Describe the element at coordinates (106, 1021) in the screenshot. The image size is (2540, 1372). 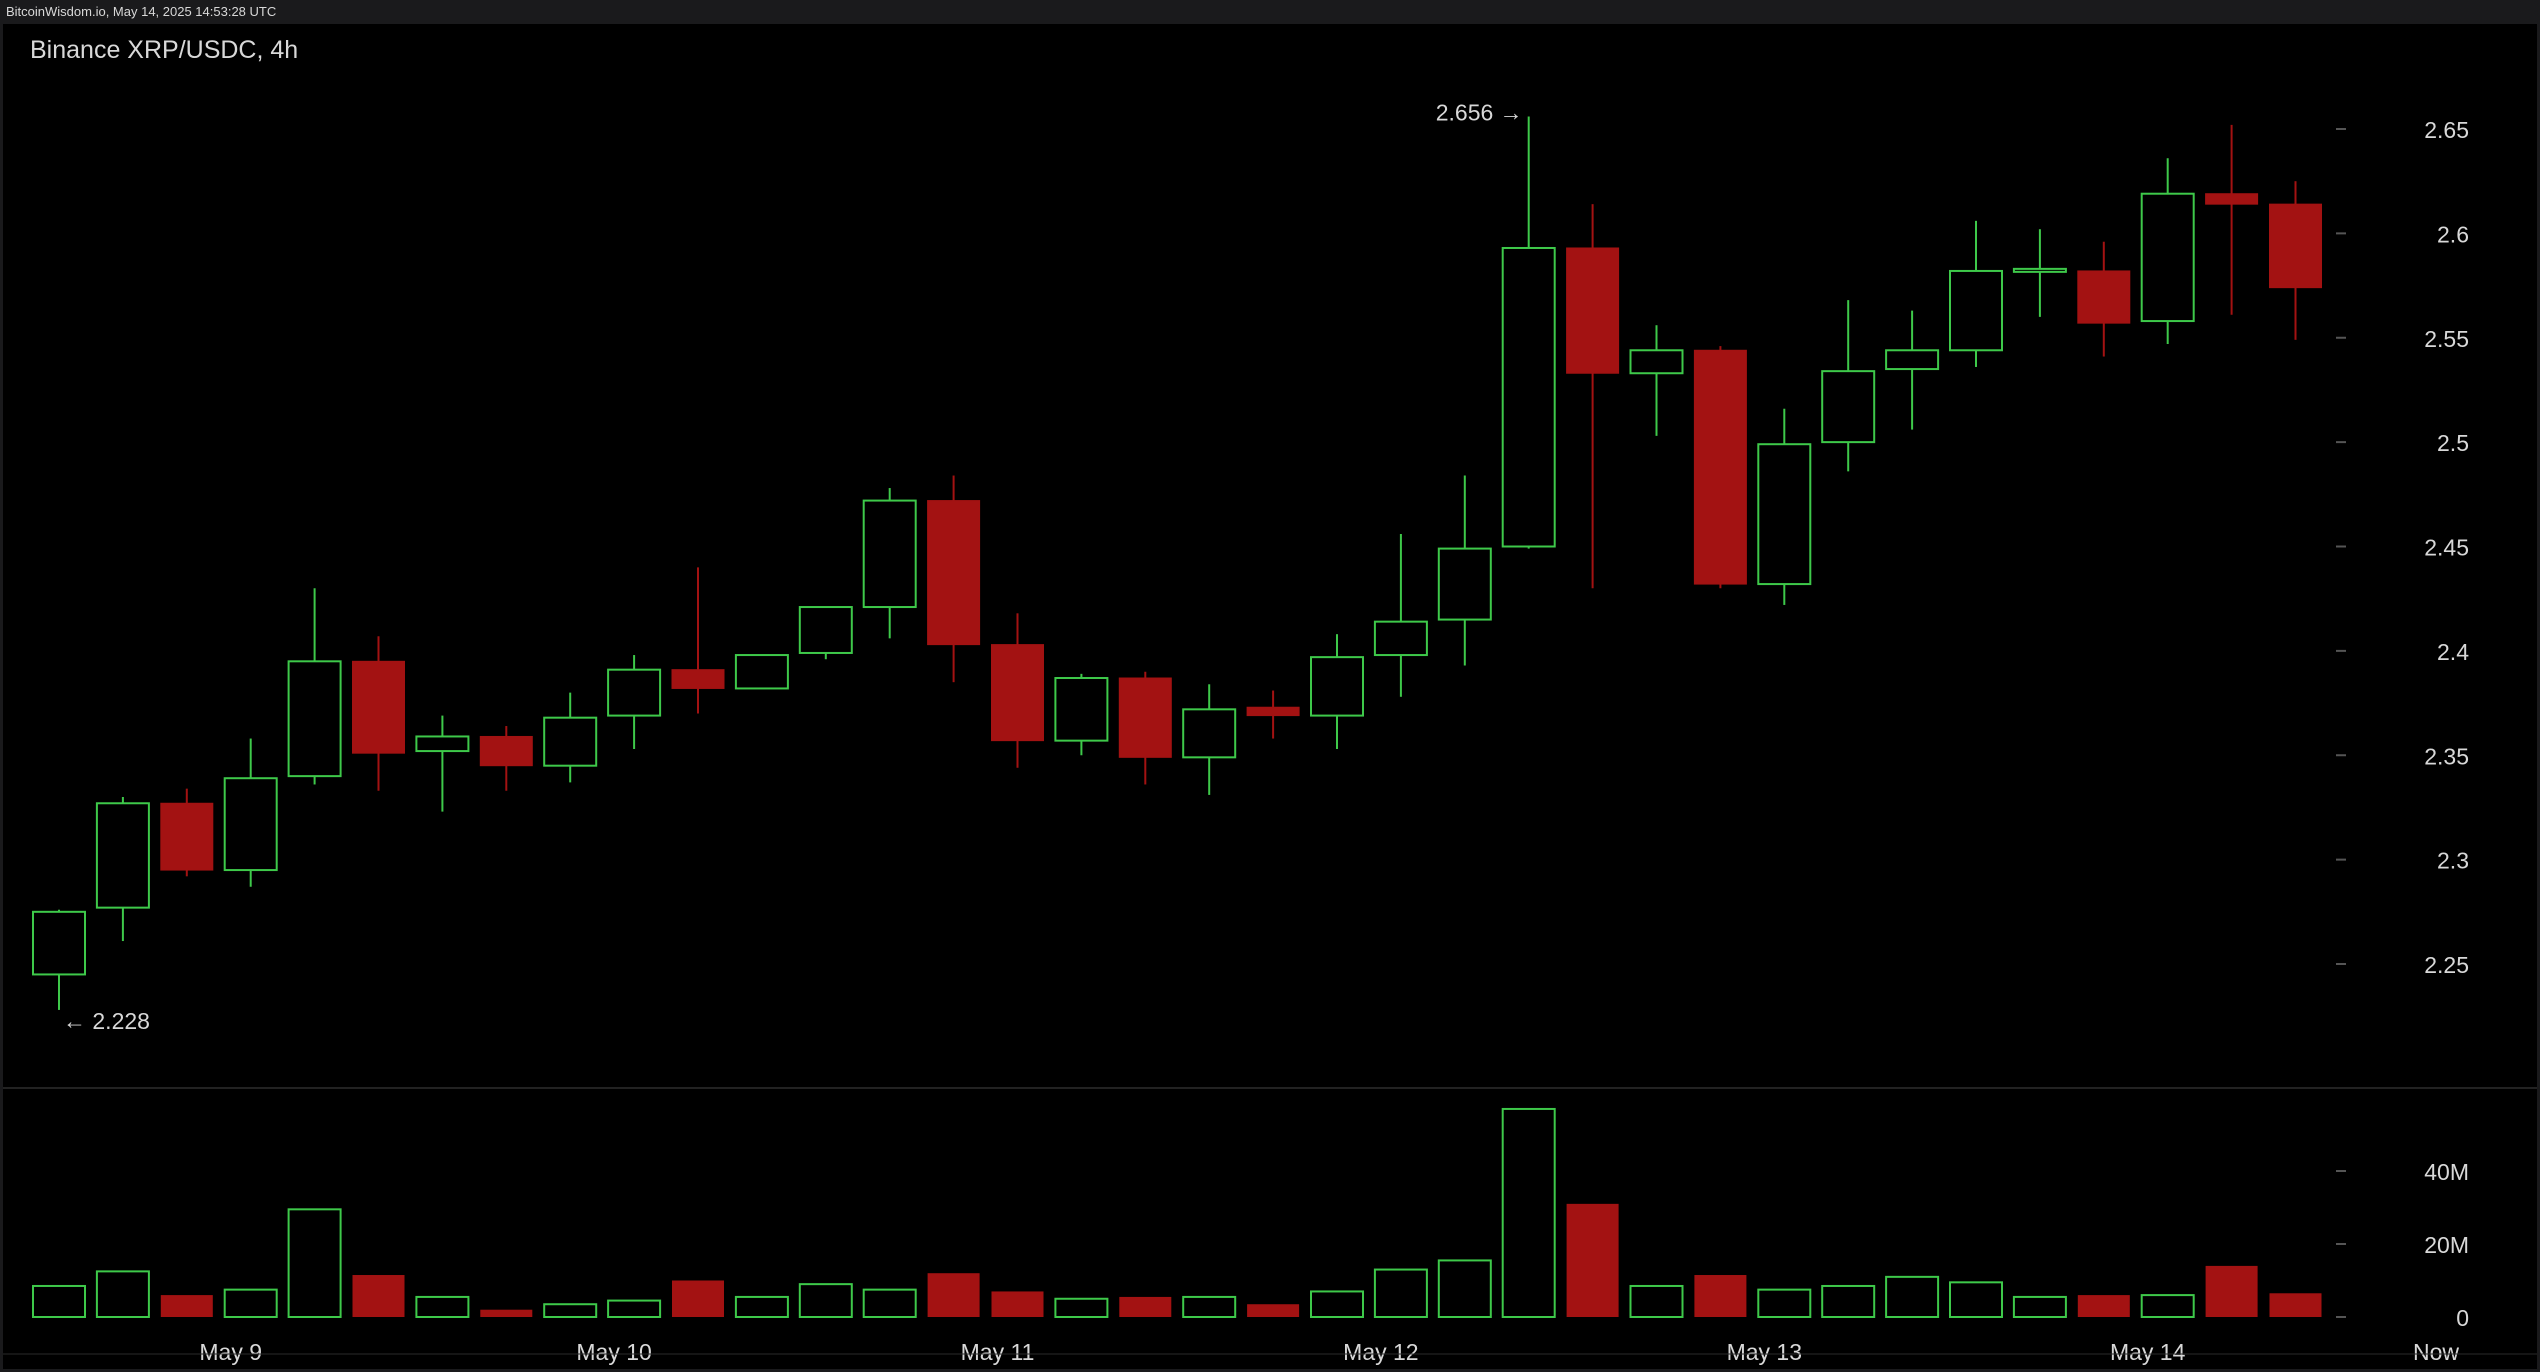
I see `low-annotation: ← 2.228` at that location.